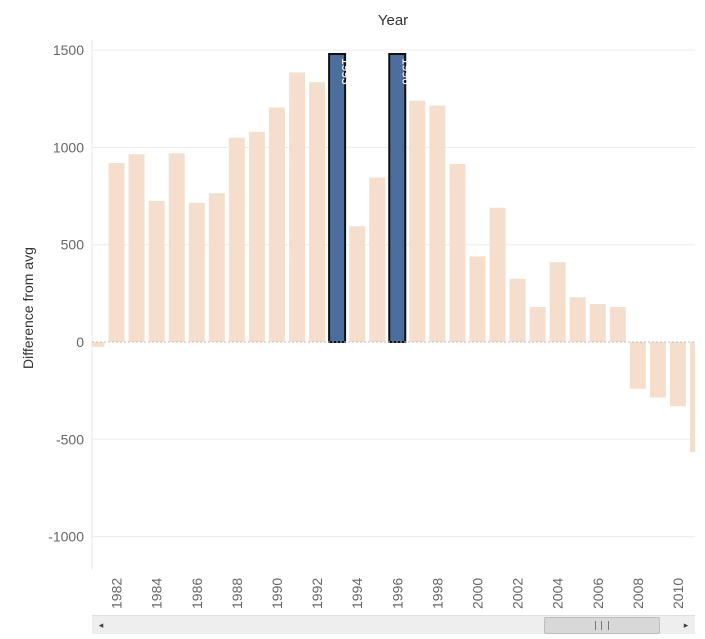 Image resolution: width=705 pixels, height=639 pixels. I want to click on grip-icon, so click(602, 625).